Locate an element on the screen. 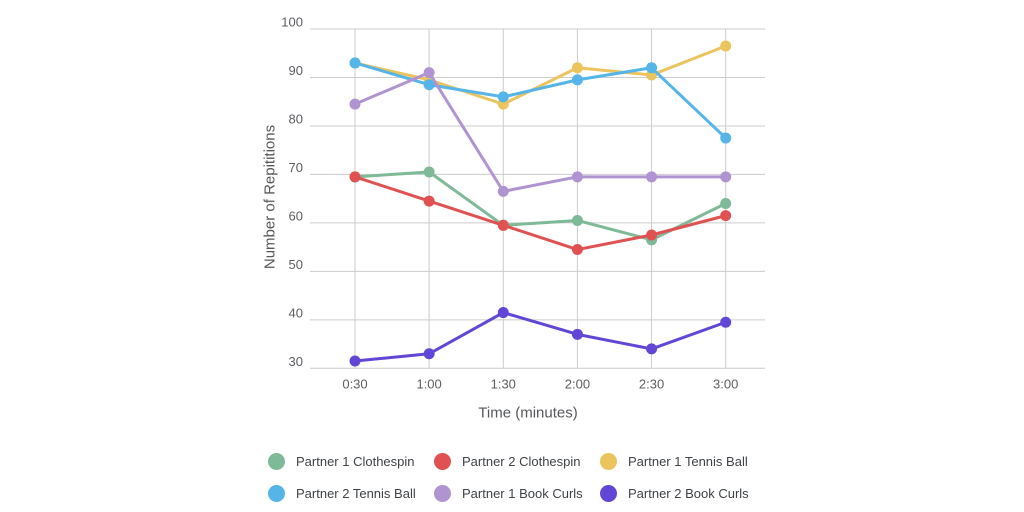 The image size is (1024, 512). legend-swatch-partner-1-tennis-ball is located at coordinates (608, 461).